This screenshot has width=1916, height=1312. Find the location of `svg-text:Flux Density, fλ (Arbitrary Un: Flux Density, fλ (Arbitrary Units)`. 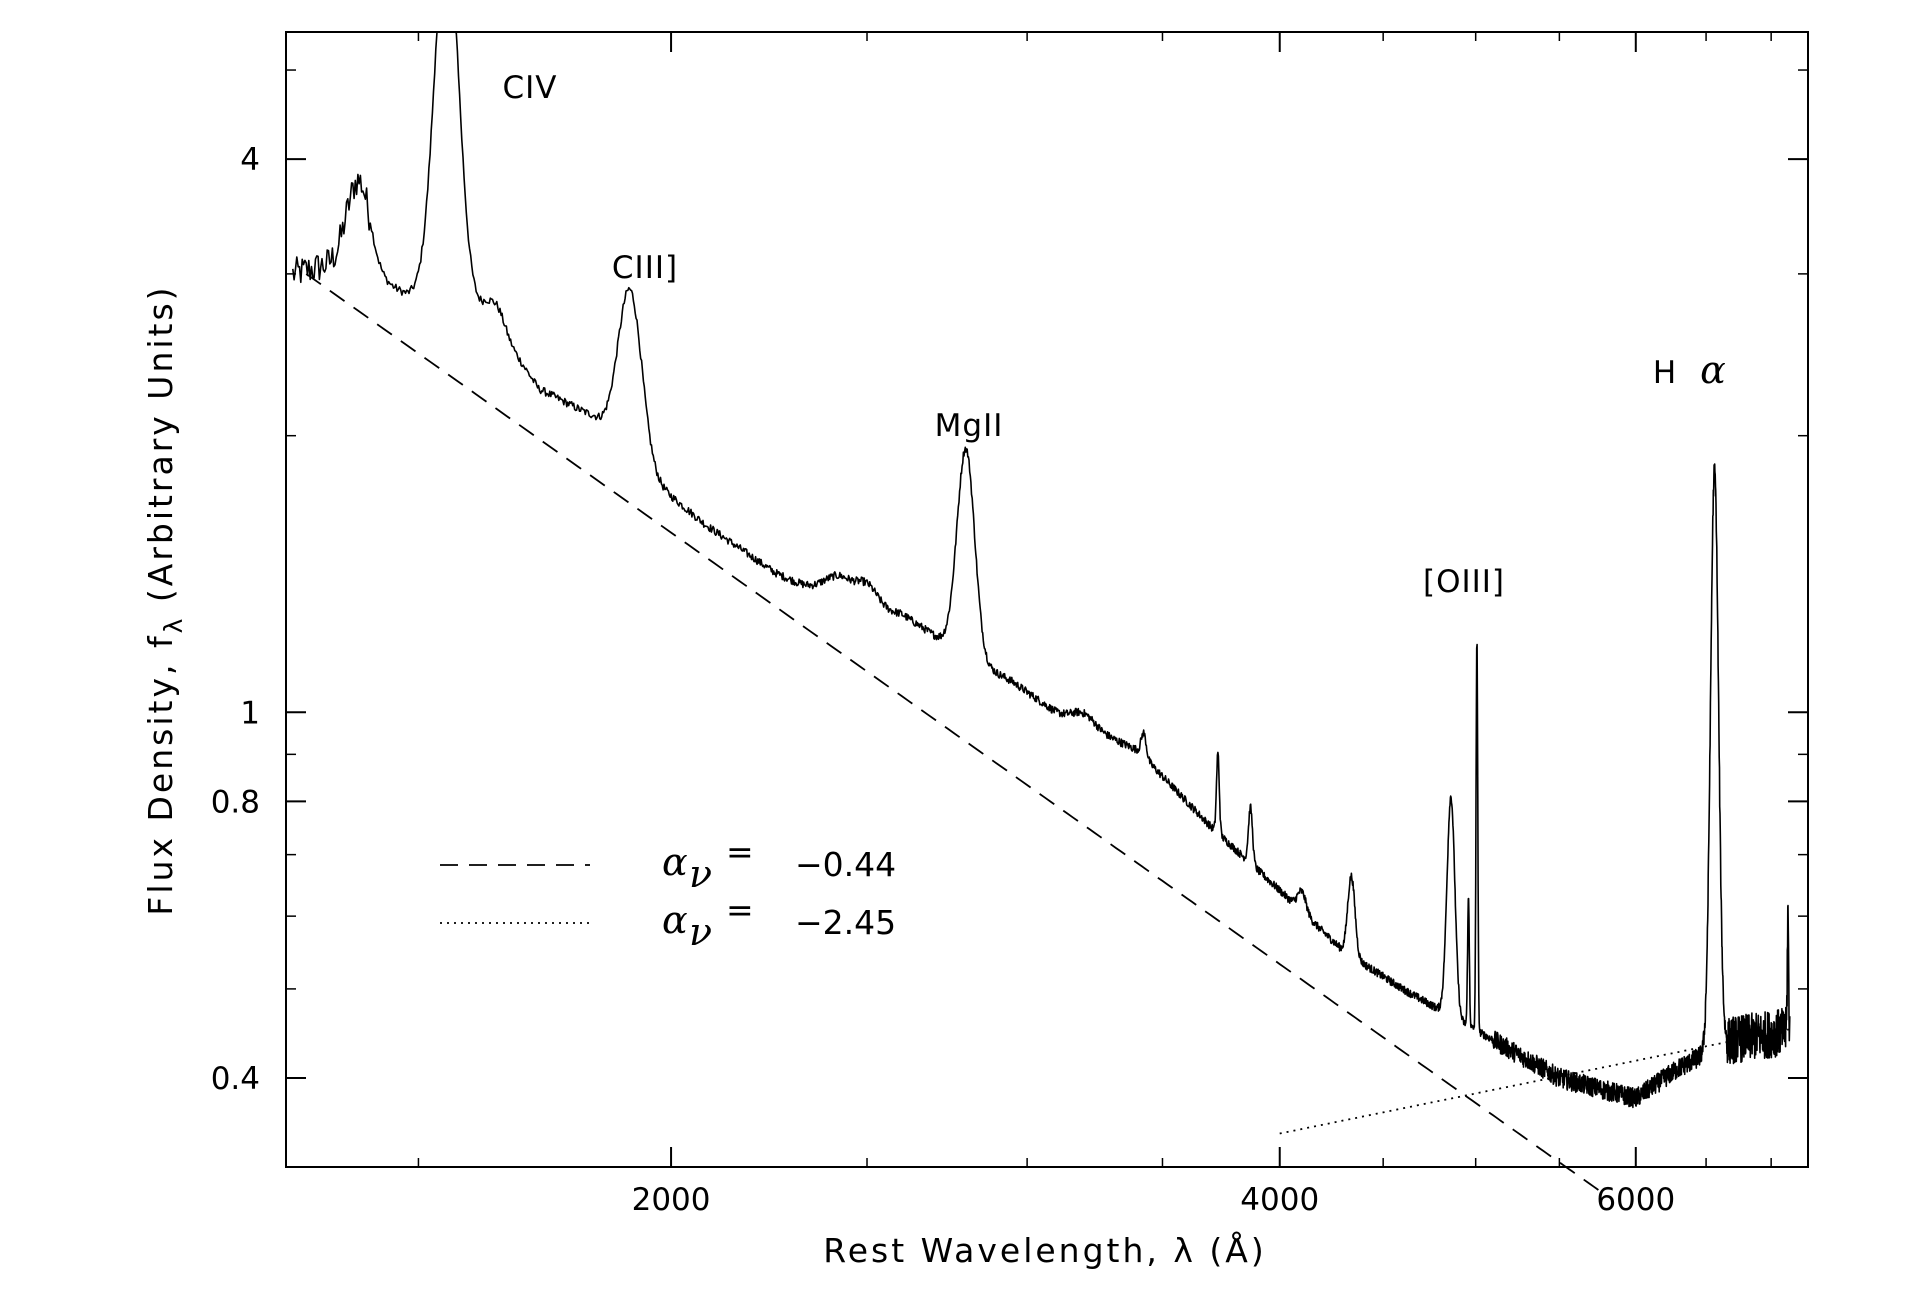

svg-text:Flux Density, fλ (Arbitrary Un: Flux Density, fλ (Arbitrary Units) is located at coordinates (164, 599).